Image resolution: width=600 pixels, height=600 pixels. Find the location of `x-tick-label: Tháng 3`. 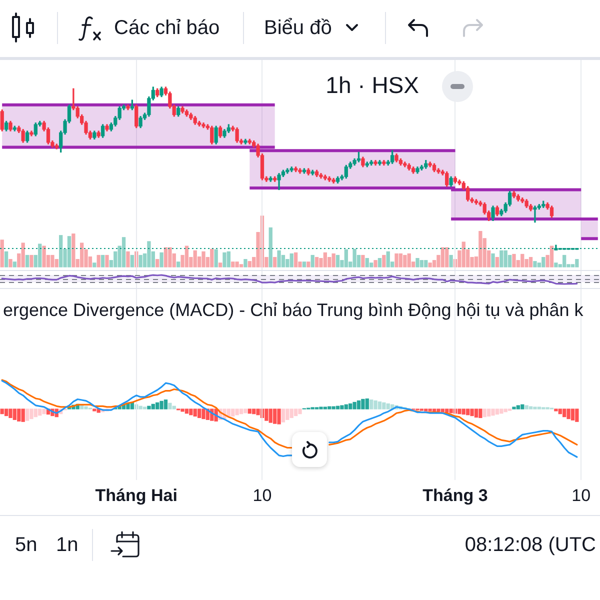

x-tick-label: Tháng 3 is located at coordinates (455, 495).